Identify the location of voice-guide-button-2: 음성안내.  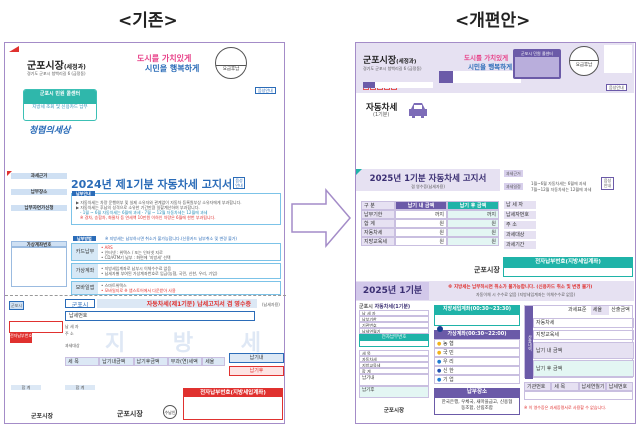
(239, 183).